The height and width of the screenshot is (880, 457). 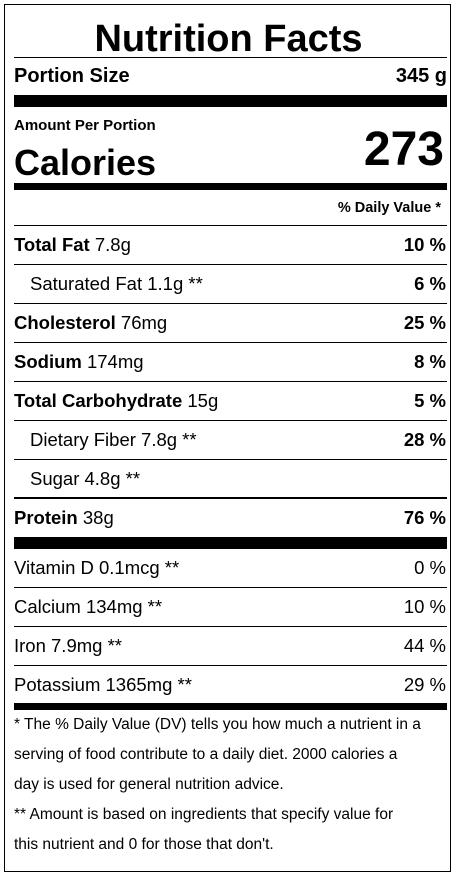 What do you see at coordinates (230, 646) in the screenshot?
I see `nutrient-row-iron: Iron 7.9mg ** 44 %` at bounding box center [230, 646].